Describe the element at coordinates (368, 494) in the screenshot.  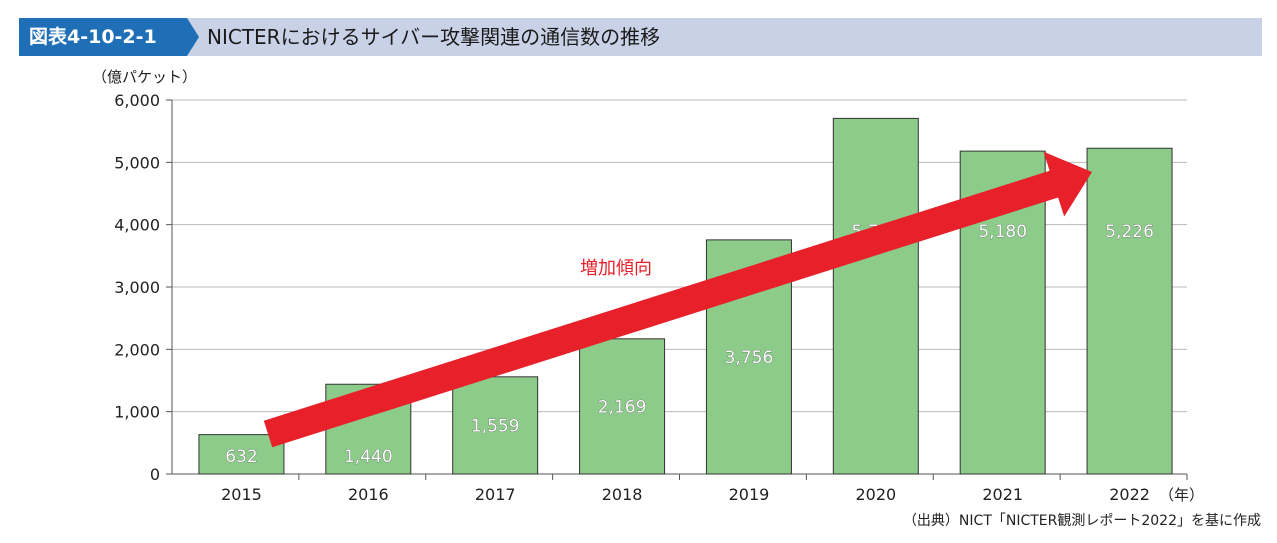
I see `x-tick-label: 2016` at that location.